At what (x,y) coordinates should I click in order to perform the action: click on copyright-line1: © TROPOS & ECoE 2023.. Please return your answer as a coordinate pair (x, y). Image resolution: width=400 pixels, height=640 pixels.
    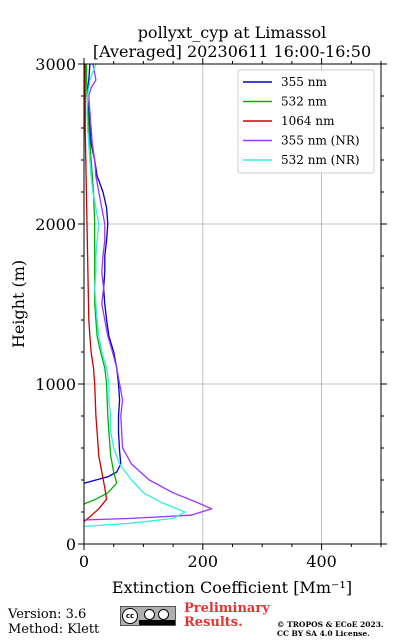
    Looking at the image, I should click on (330, 624).